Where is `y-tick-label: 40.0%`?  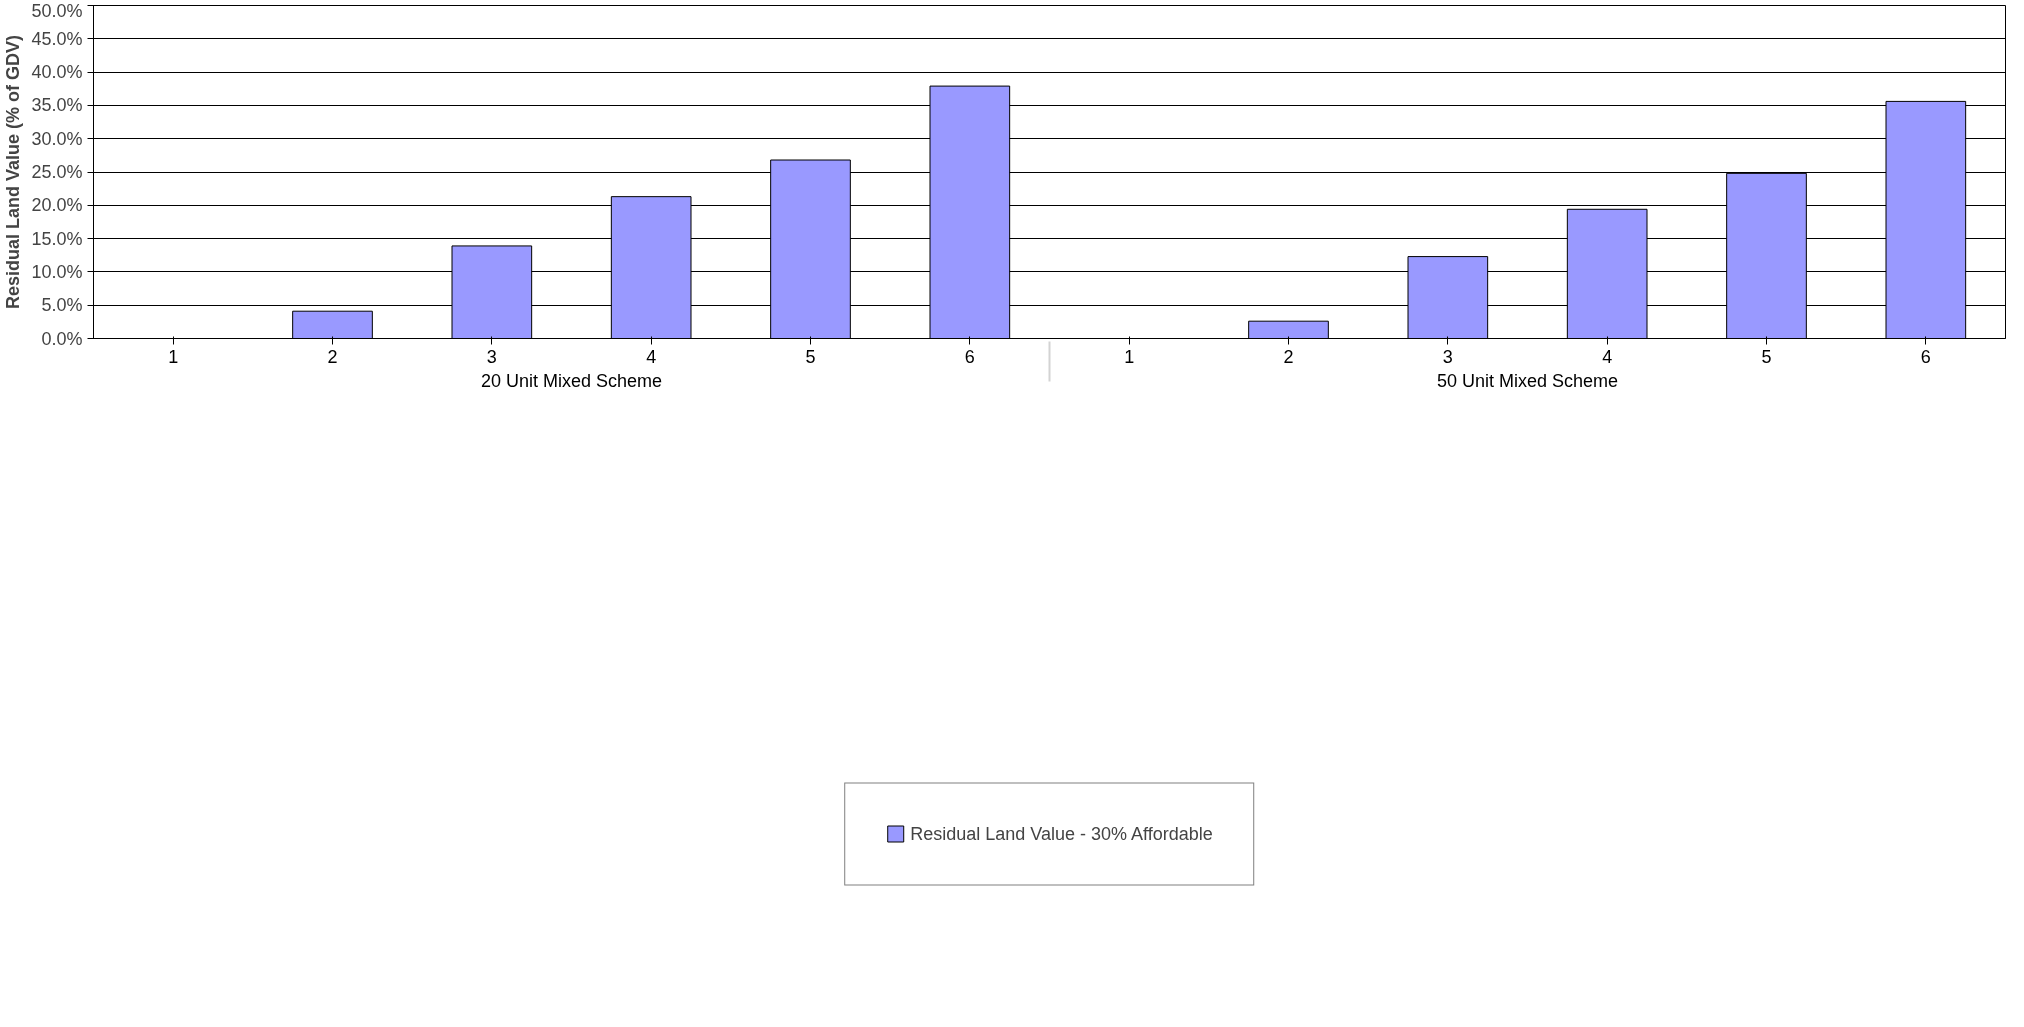
y-tick-label: 40.0% is located at coordinates (57, 72).